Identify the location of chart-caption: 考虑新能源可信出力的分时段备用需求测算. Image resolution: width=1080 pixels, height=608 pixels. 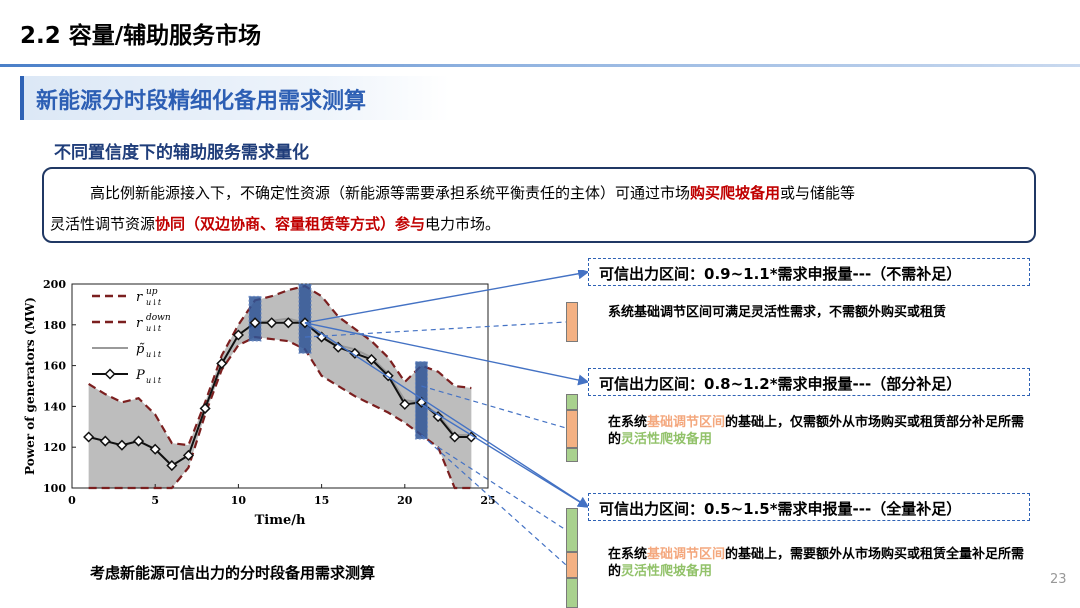
(233, 573).